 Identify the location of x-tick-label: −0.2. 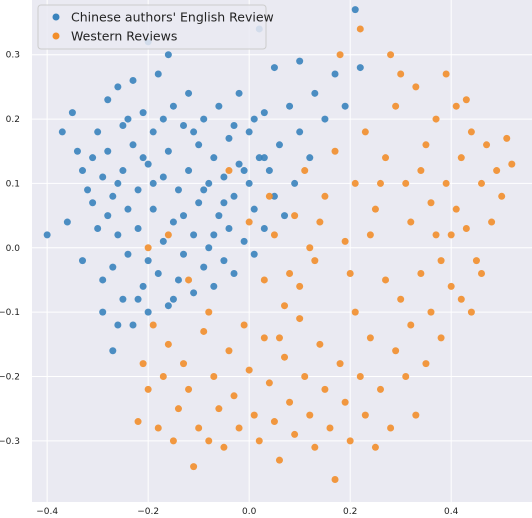
(148, 512).